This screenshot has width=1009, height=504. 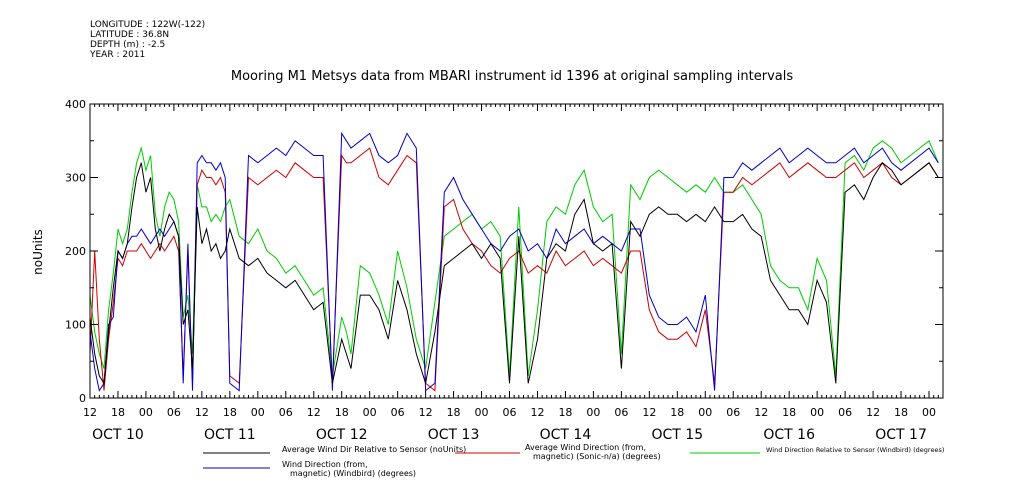 I want to click on x-day-label: OCT 12, so click(x=342, y=435).